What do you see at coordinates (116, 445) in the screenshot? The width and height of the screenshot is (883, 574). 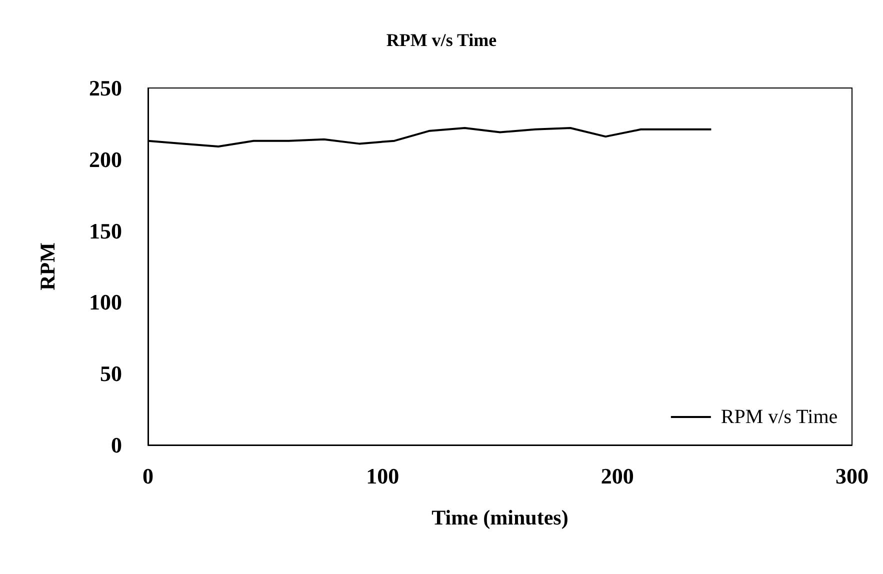 I see `y-tick-label: 0` at bounding box center [116, 445].